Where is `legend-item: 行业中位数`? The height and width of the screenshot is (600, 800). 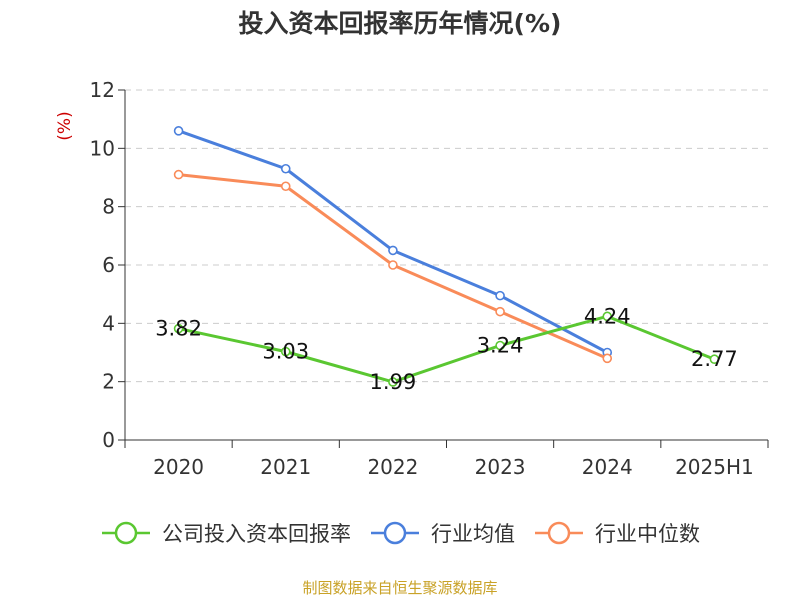 legend-item: 行业中位数 is located at coordinates (616, 533).